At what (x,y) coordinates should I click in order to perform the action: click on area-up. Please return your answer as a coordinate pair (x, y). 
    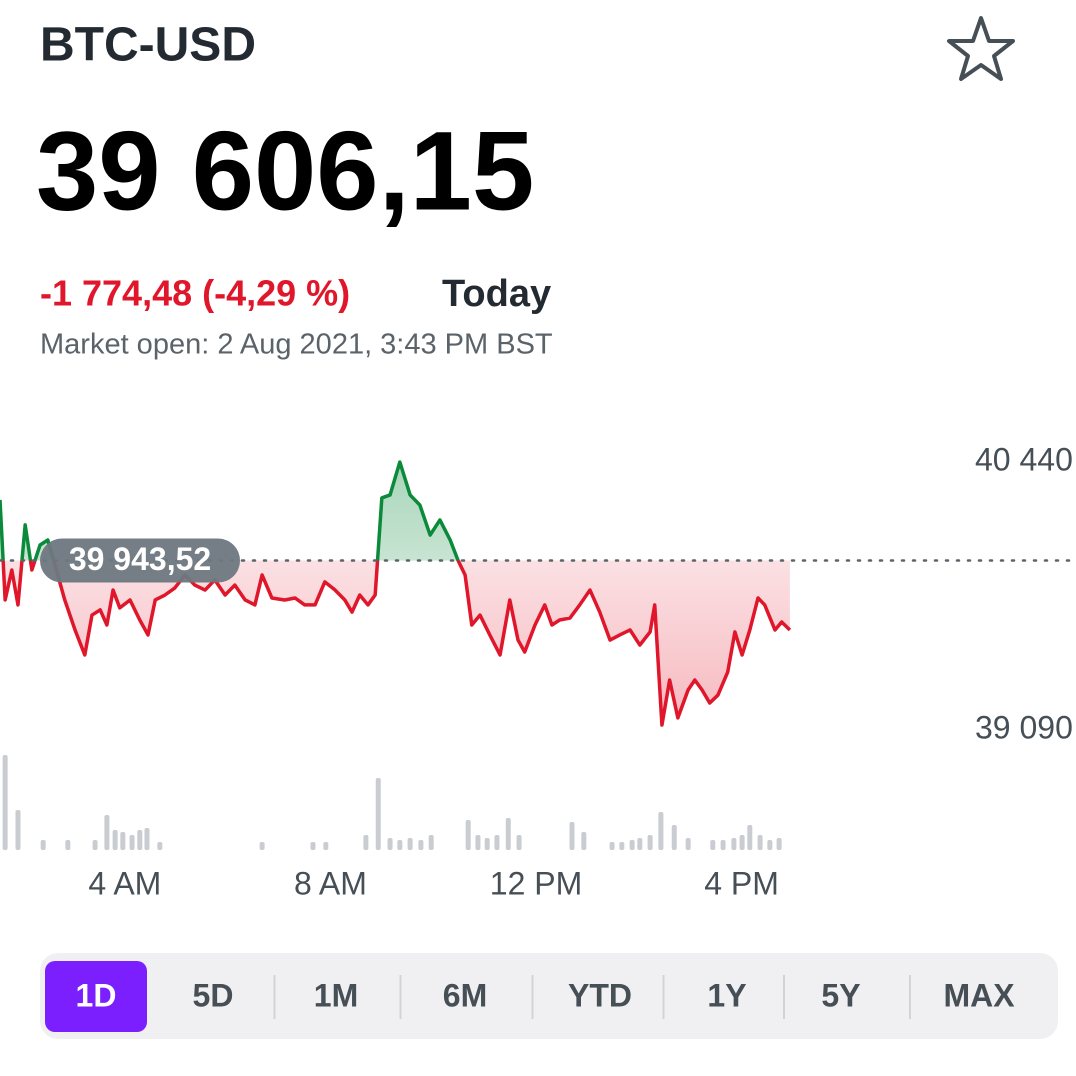
    Looking at the image, I should click on (395, 511).